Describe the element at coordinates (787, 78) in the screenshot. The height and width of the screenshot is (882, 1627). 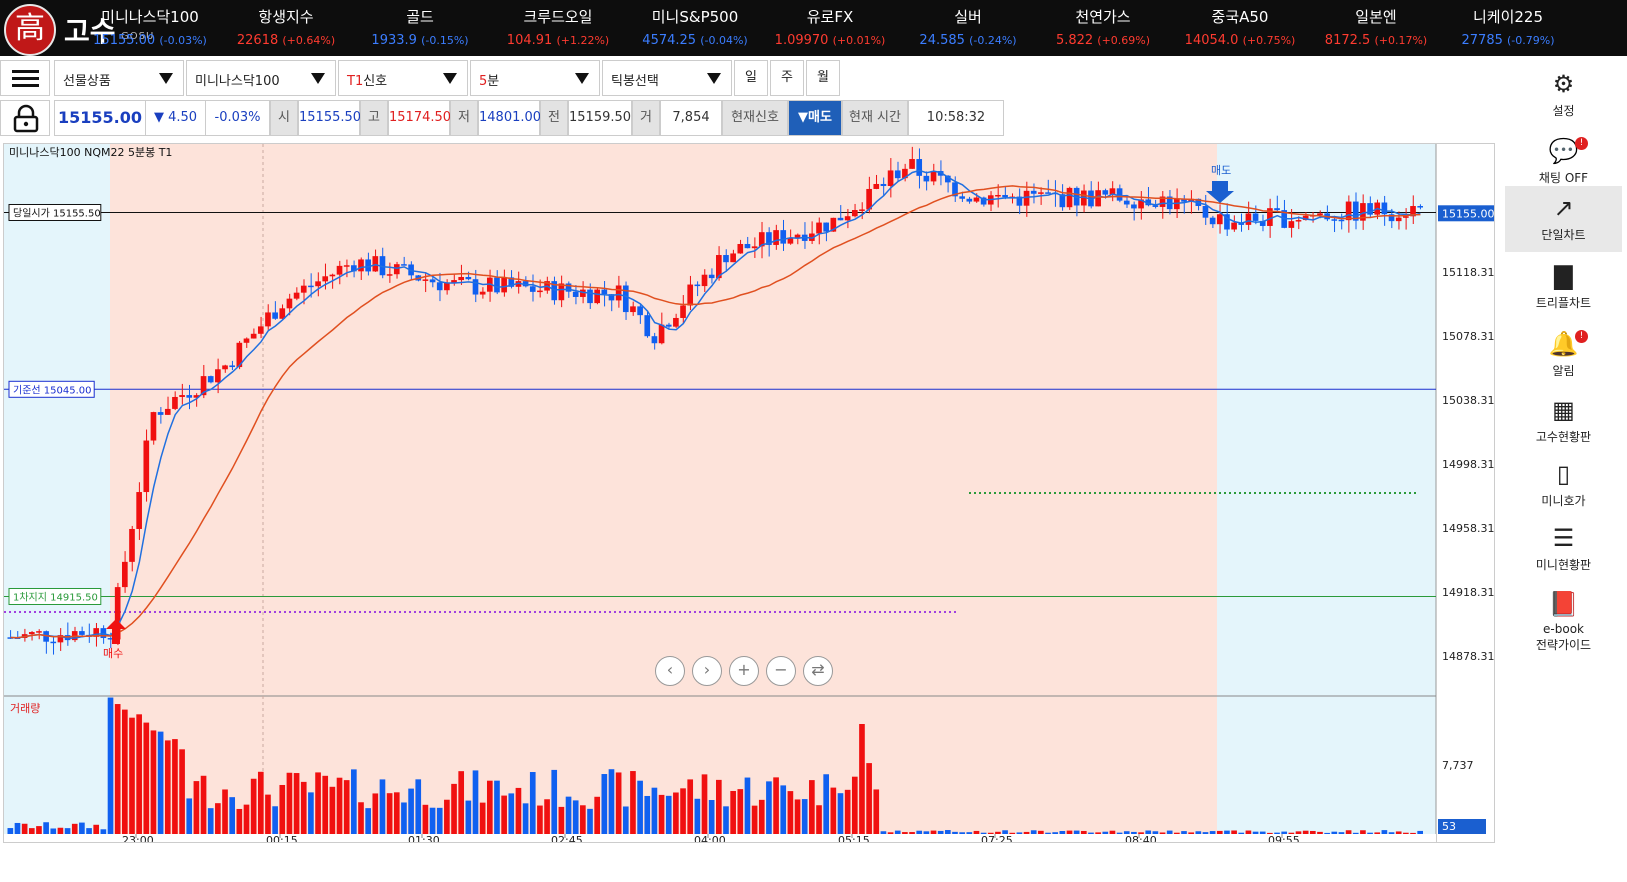
I see `period-week-button: 주` at that location.